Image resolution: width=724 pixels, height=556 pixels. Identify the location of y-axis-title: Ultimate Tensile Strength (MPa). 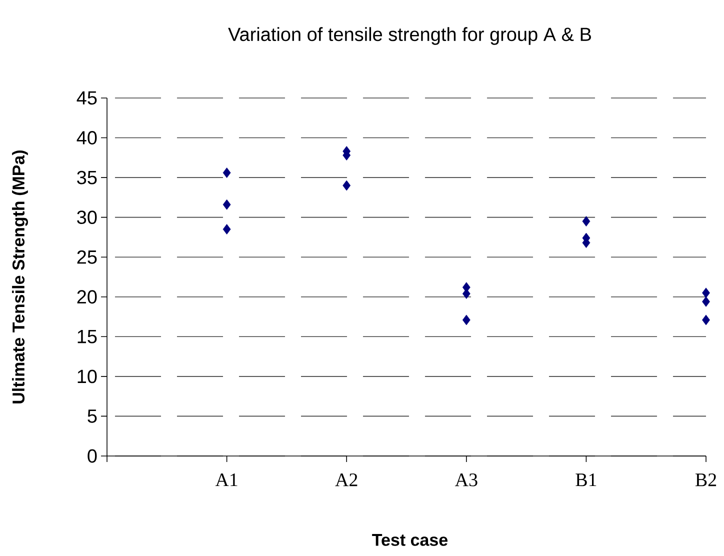
(20, 277).